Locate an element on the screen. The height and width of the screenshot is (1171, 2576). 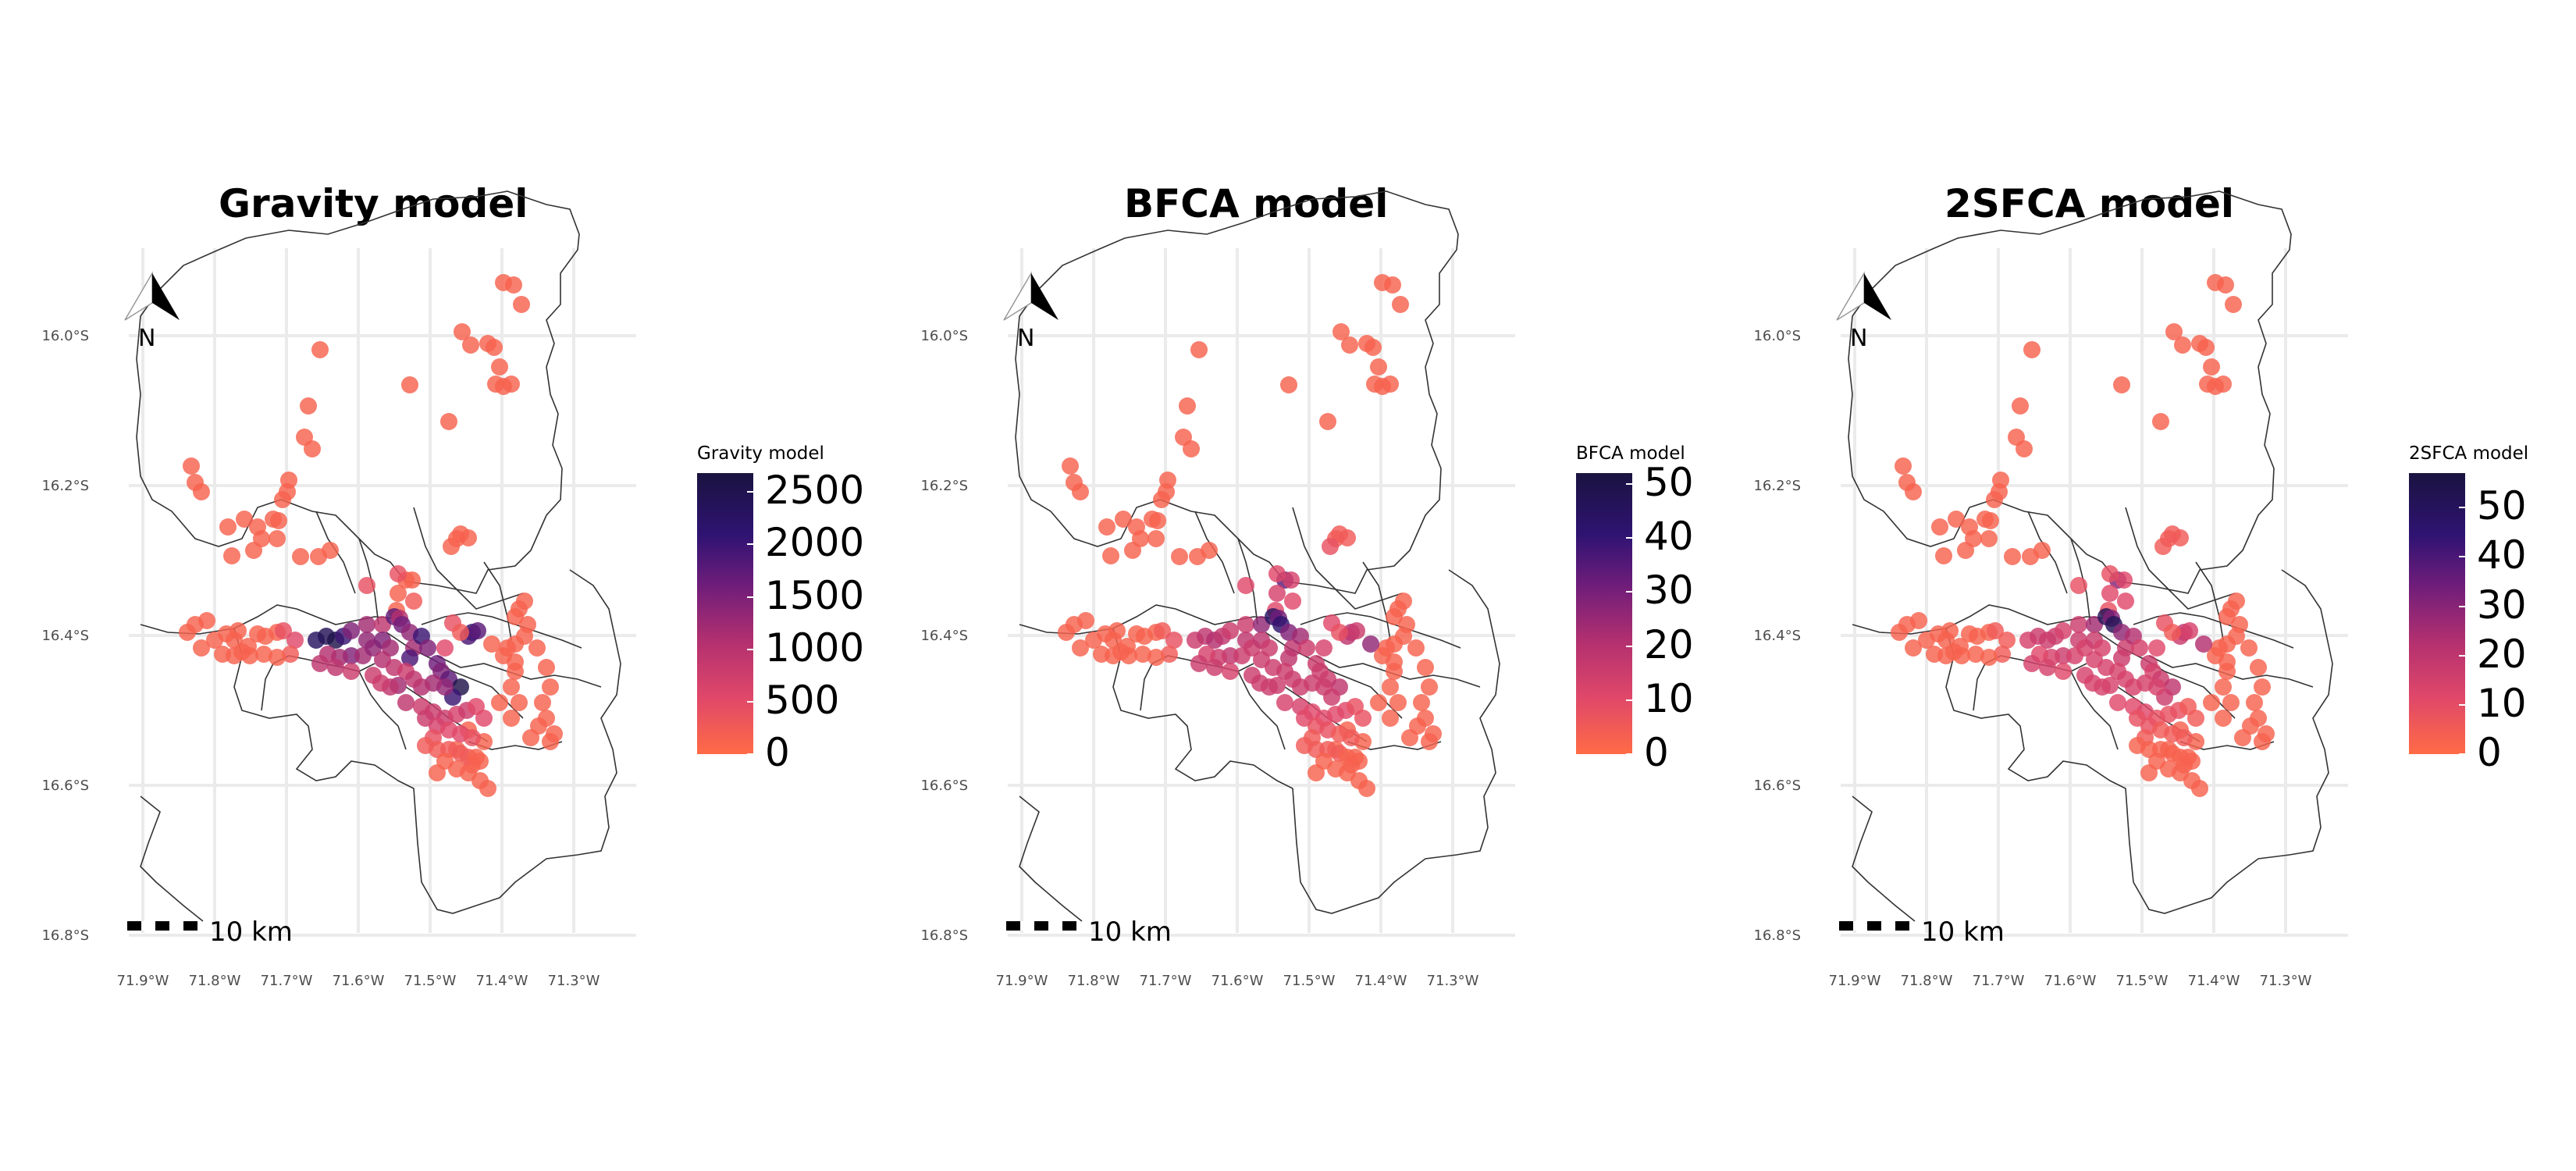
legend-title: 2SFCA model is located at coordinates (2469, 453).